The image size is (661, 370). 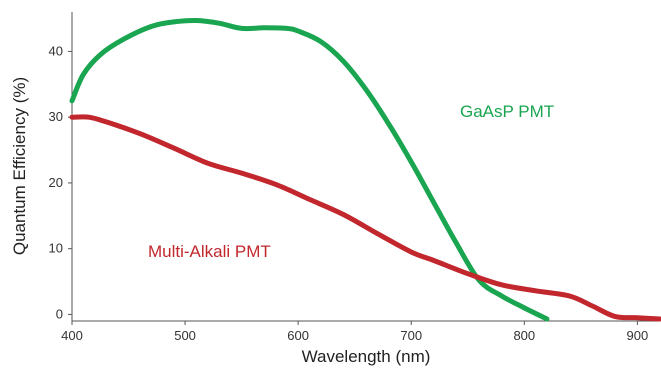 I want to click on x-axis-title: Wavelength (nm), so click(x=366, y=356).